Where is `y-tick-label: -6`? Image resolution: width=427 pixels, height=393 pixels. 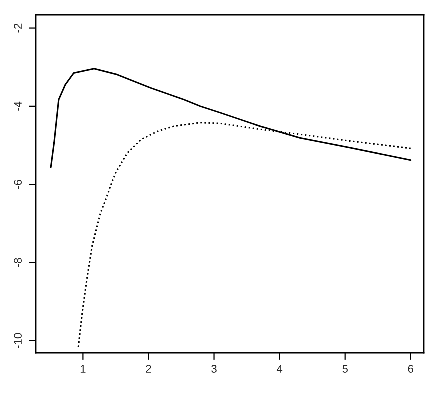 y-tick-label: -6 is located at coordinates (18, 185).